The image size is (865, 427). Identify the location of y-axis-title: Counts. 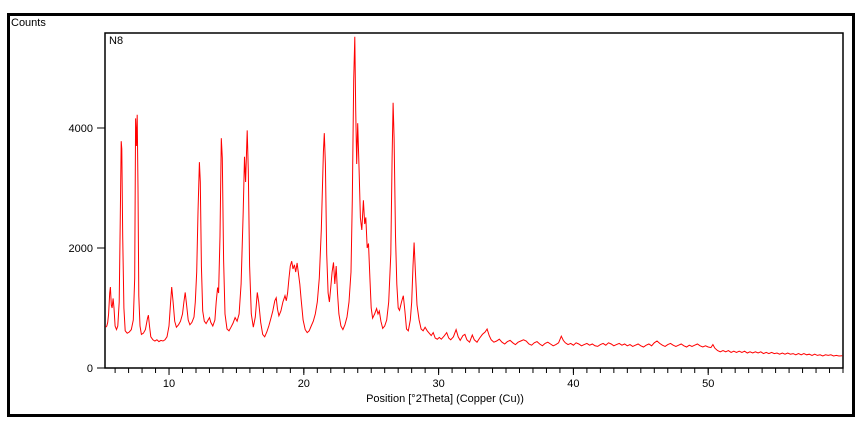
(28, 23).